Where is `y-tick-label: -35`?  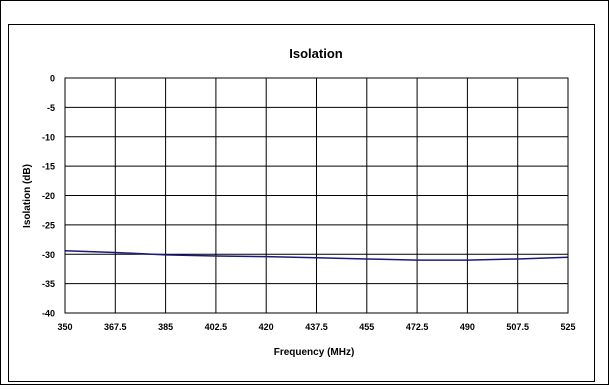 y-tick-label: -35 is located at coordinates (48, 284).